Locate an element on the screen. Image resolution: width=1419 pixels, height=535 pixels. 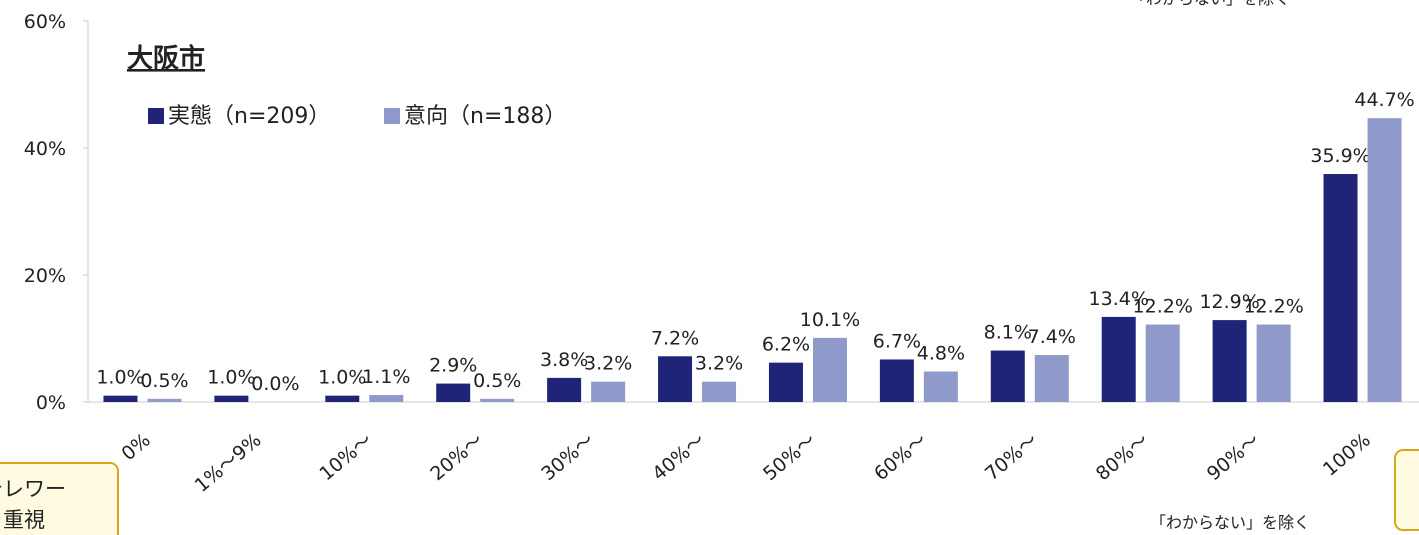
value-label: 12.9% is located at coordinates (1229, 302).